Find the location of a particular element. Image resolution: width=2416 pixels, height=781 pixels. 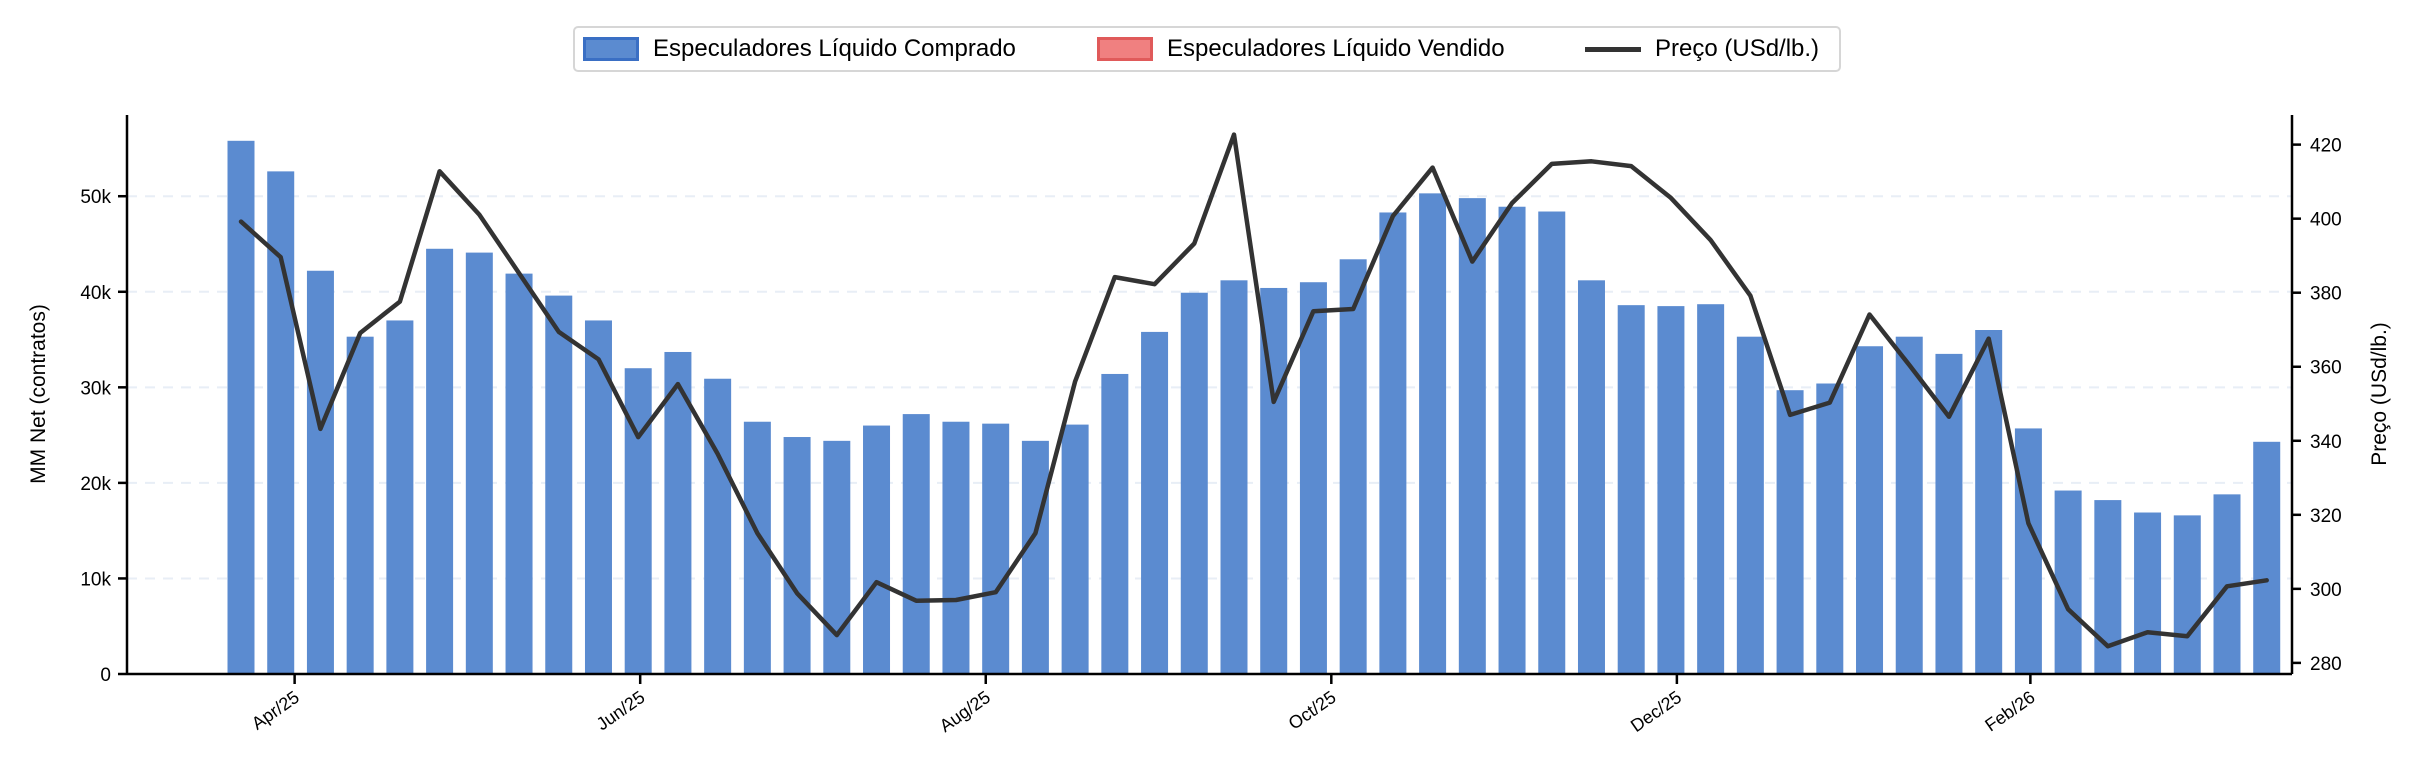

legend-item-price: Preço (USd/lb.) is located at coordinates (1702, 49).